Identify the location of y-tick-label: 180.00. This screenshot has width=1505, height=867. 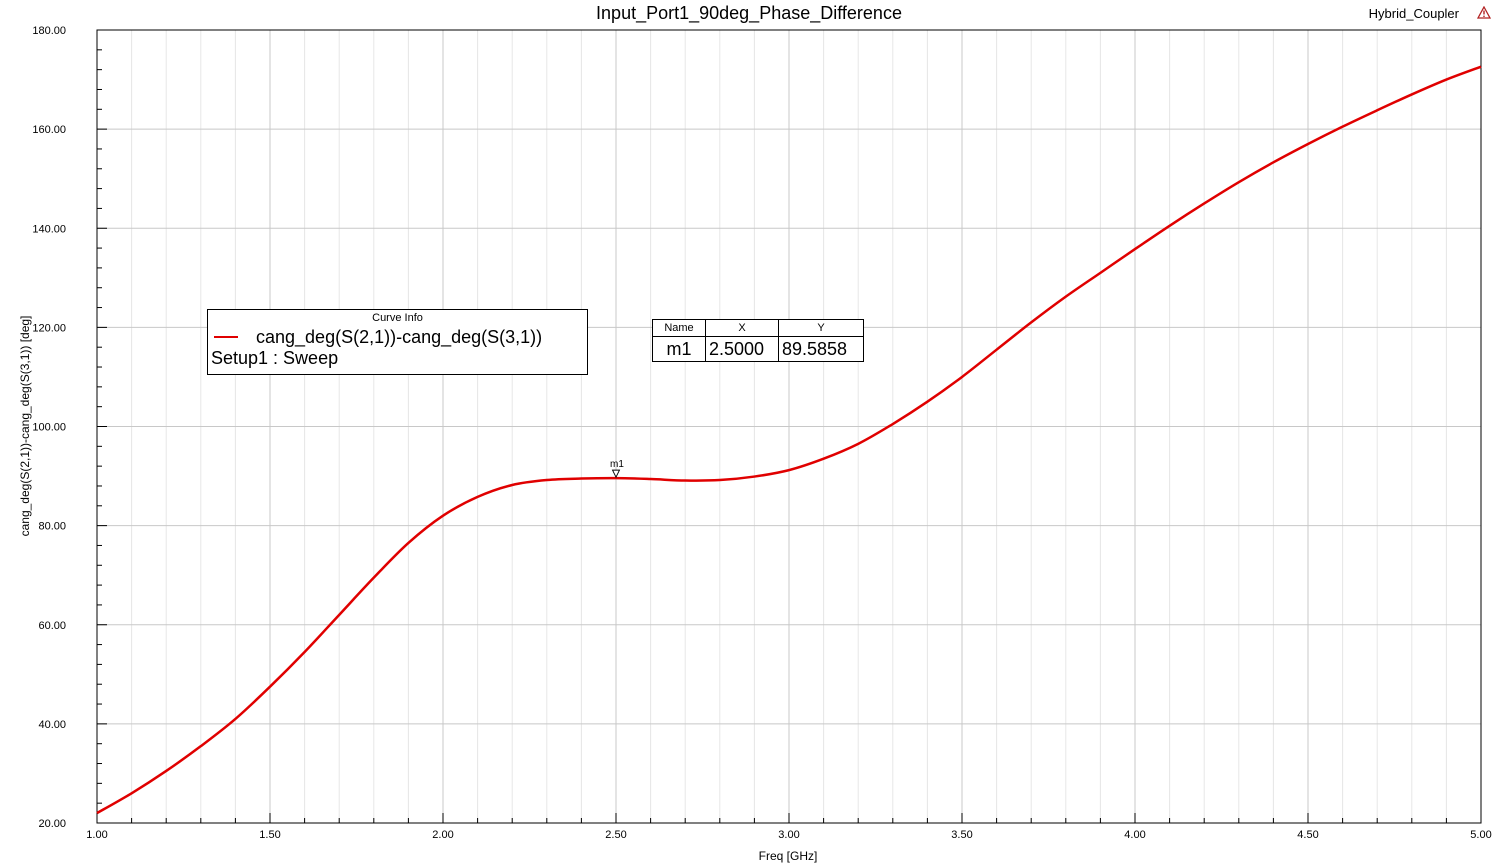
(49, 31).